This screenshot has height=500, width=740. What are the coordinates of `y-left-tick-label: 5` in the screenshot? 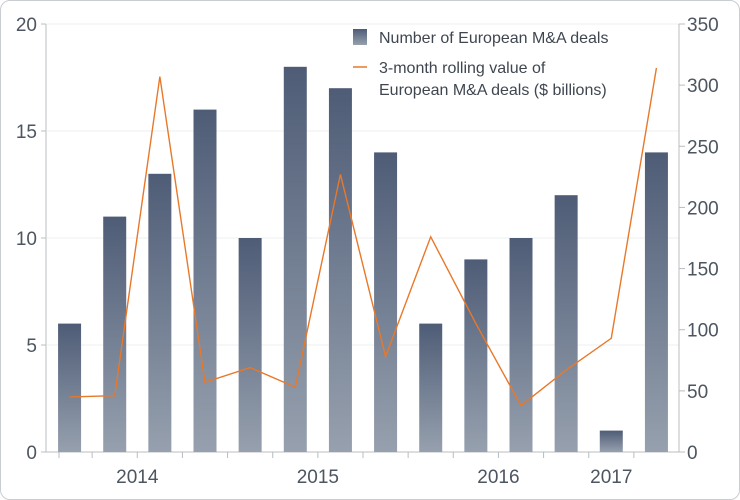 It's located at (31, 346).